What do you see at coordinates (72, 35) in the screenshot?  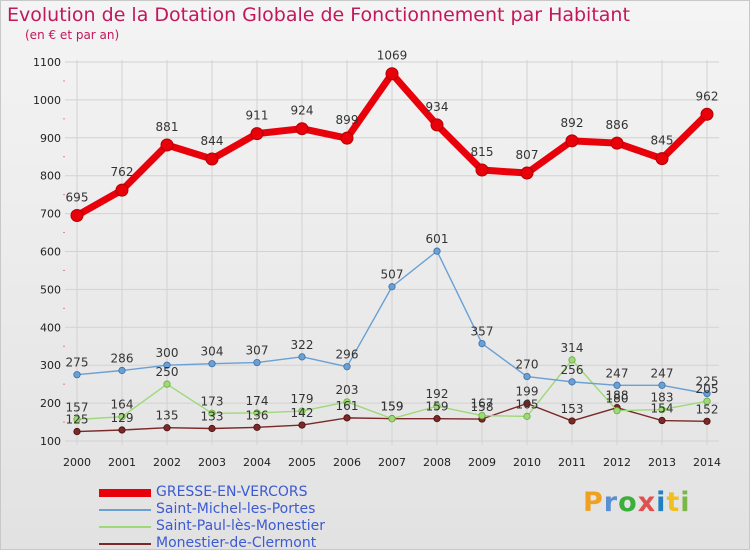 I see `chart-subtitle: (en € et par an)` at bounding box center [72, 35].